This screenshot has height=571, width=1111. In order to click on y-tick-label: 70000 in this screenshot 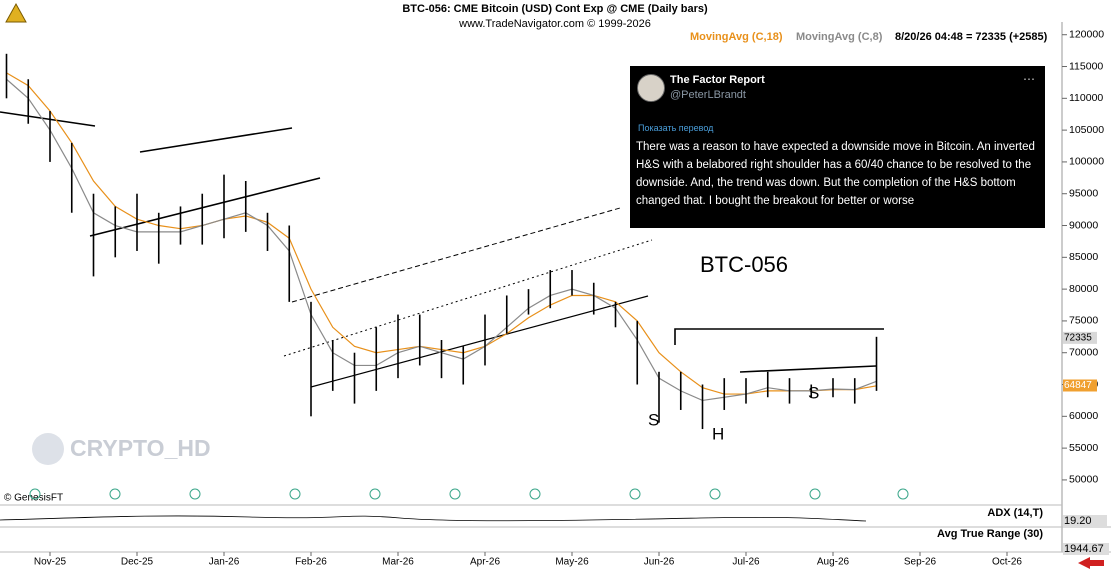, I will do `click(1083, 353)`.